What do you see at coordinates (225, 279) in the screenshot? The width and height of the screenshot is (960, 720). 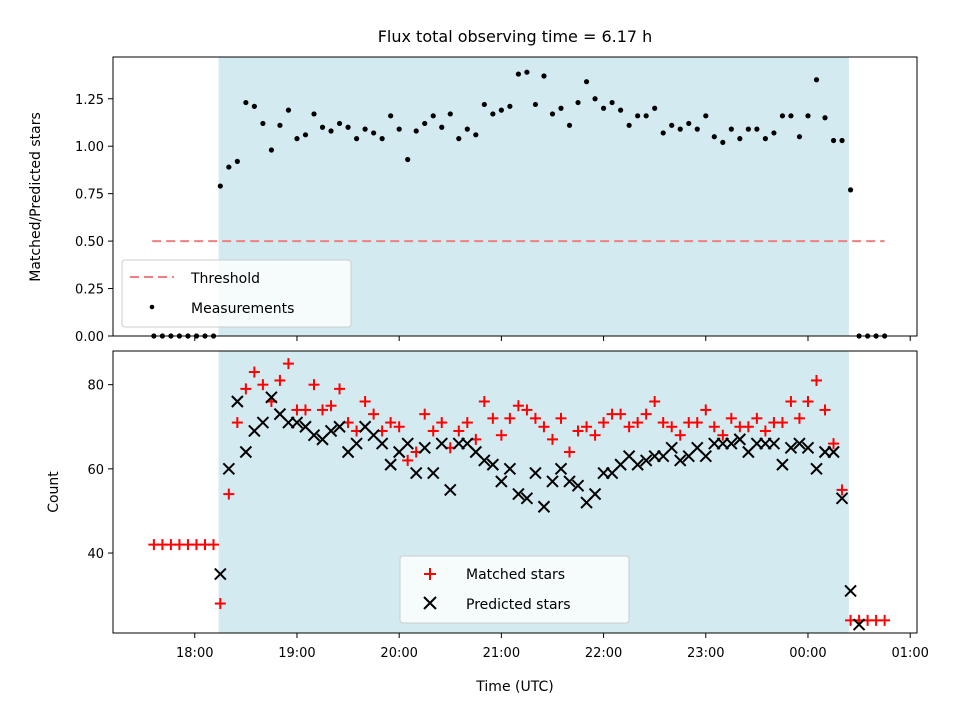 I see `legend-threshold-label: Threshold` at bounding box center [225, 279].